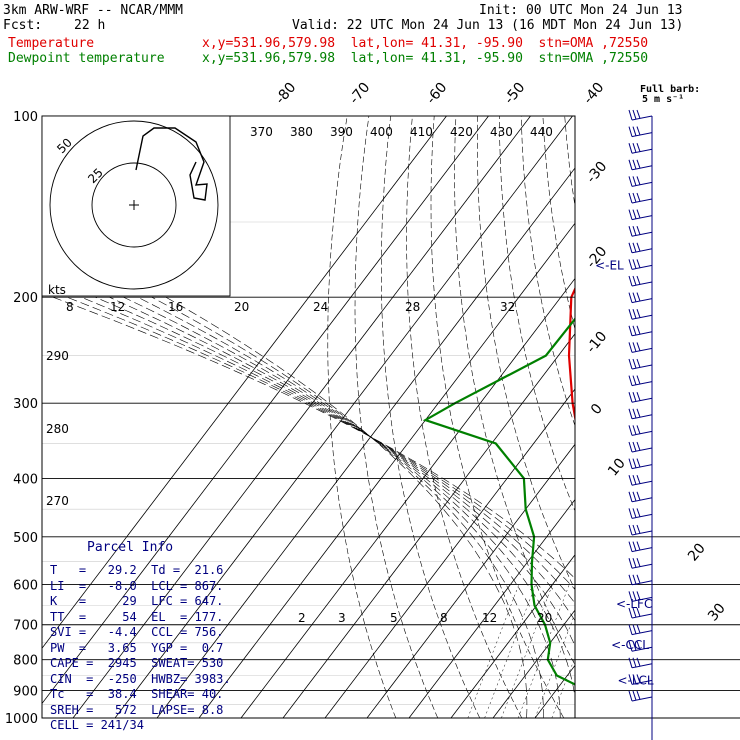 The width and height of the screenshot is (740, 740). Describe the element at coordinates (634, 604) in the screenshot. I see `level-marker-lfc: <-LFC` at that location.